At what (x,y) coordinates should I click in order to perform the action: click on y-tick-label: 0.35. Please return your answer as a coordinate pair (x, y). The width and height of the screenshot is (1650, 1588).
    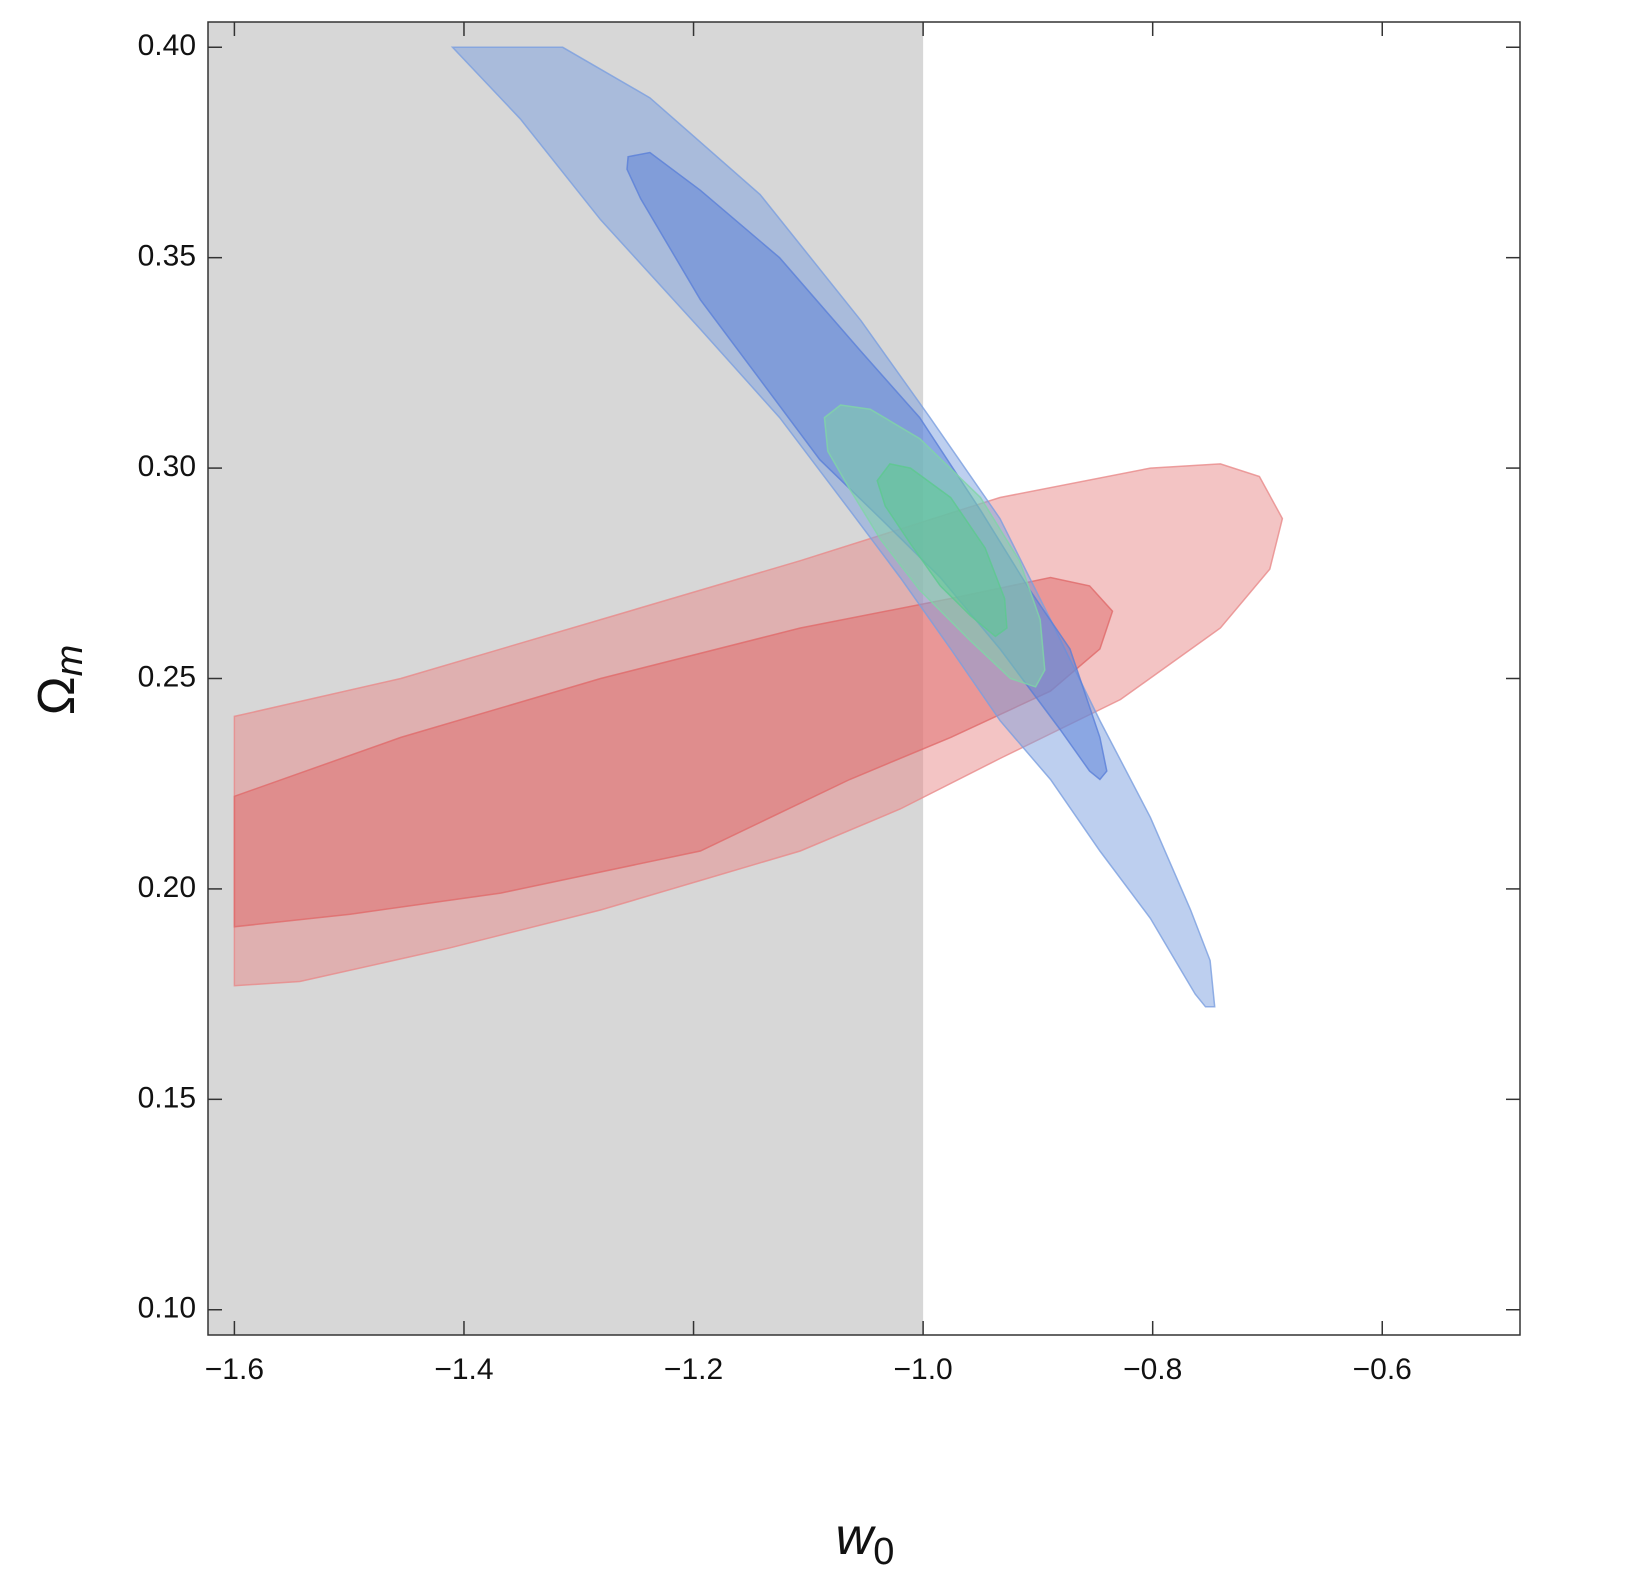
    Looking at the image, I should click on (167, 256).